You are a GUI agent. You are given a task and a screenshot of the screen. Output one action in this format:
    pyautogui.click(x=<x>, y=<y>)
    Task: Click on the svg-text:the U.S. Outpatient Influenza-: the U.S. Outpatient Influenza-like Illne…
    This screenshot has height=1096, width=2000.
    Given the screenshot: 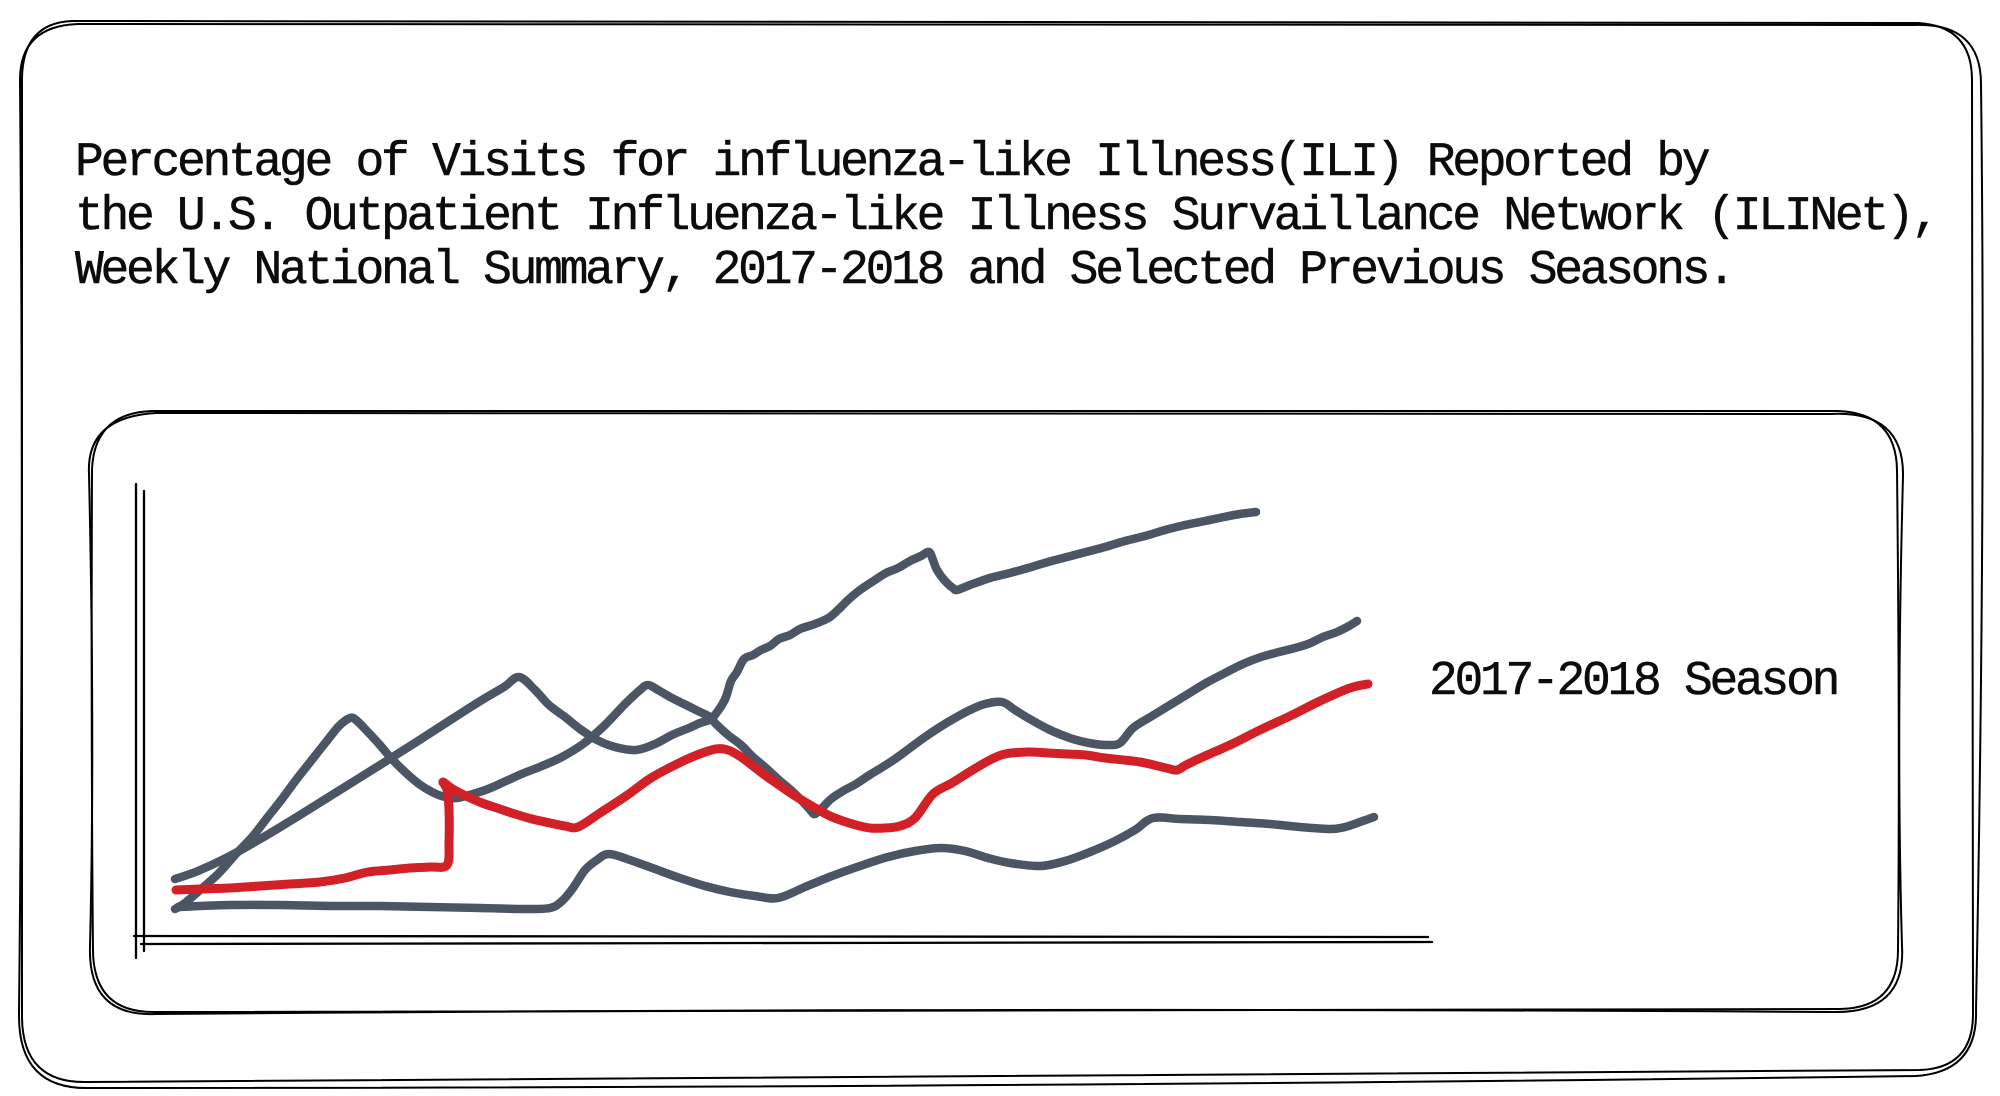 What is the action you would take?
    pyautogui.click(x=1006, y=217)
    